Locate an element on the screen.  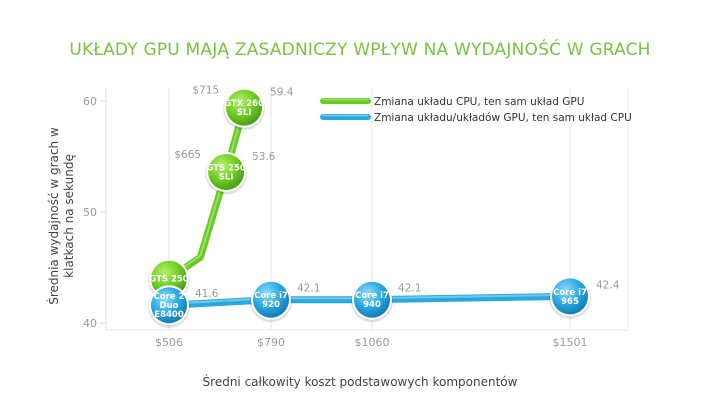
y-tick-label: 60 is located at coordinates (90, 101).